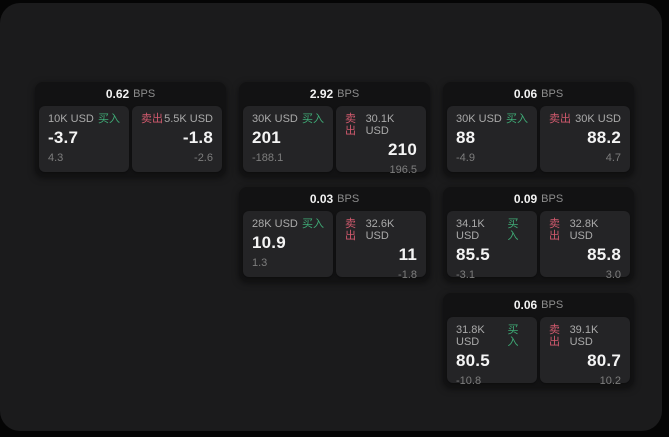 Image resolution: width=669 pixels, height=437 pixels. I want to click on sell-amount: 30K USD, so click(598, 119).